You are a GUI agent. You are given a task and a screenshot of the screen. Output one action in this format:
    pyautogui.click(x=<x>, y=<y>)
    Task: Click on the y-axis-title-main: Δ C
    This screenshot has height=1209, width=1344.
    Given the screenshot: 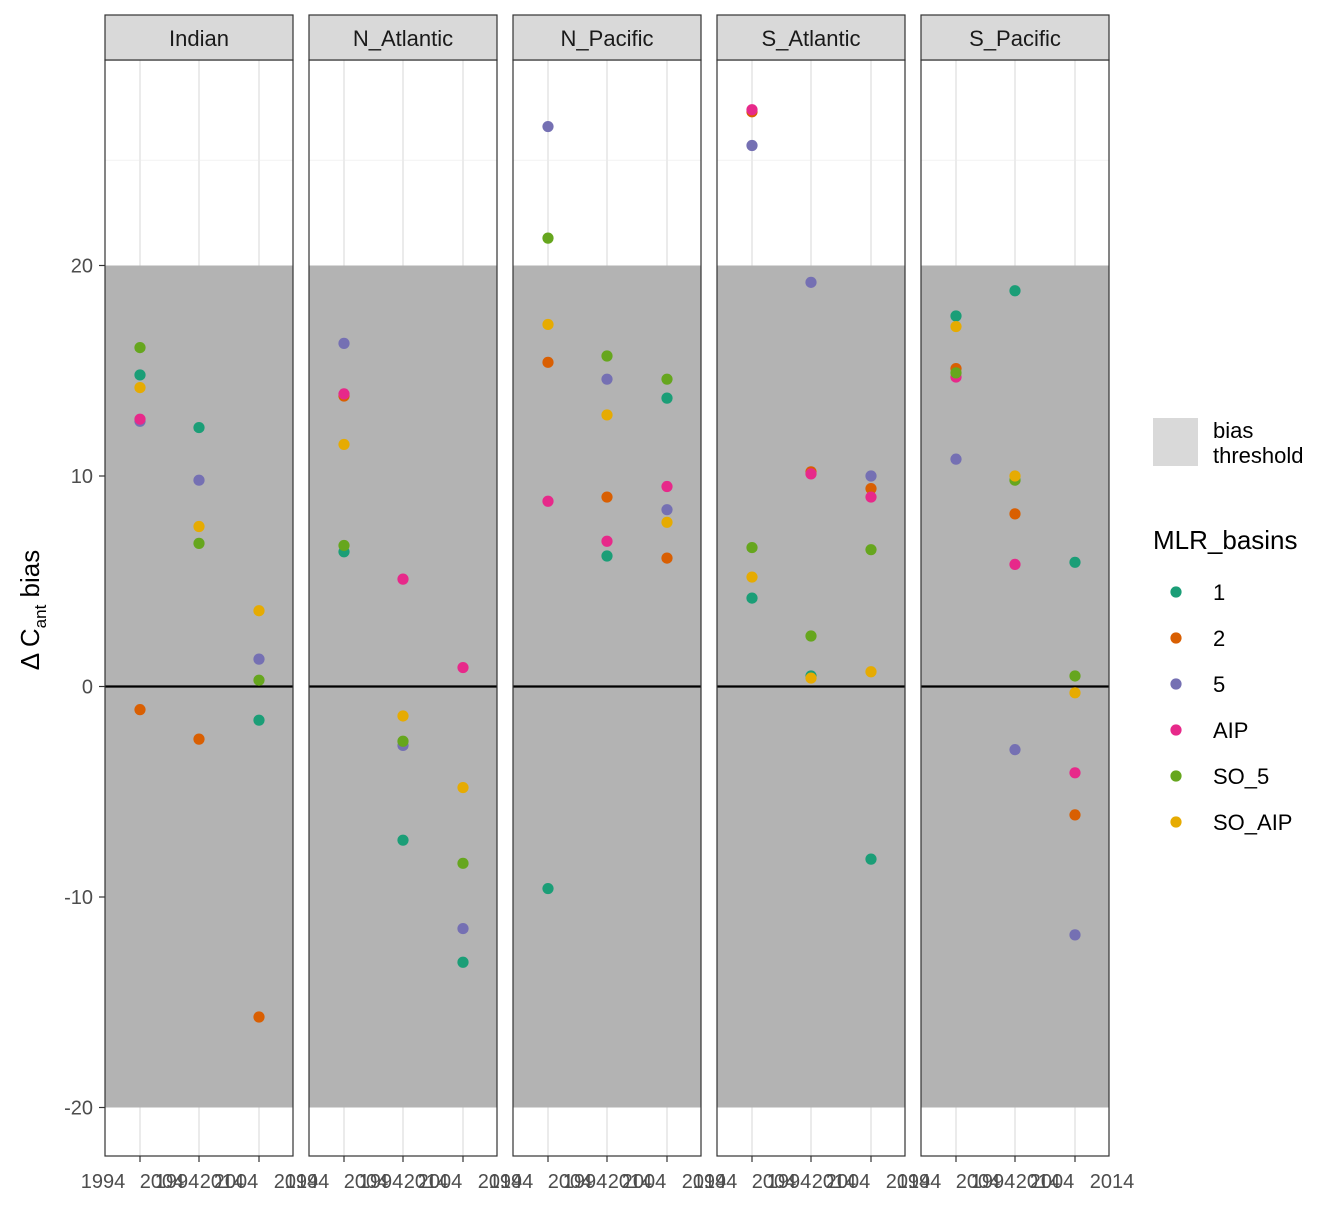 What is the action you would take?
    pyautogui.click(x=30, y=649)
    